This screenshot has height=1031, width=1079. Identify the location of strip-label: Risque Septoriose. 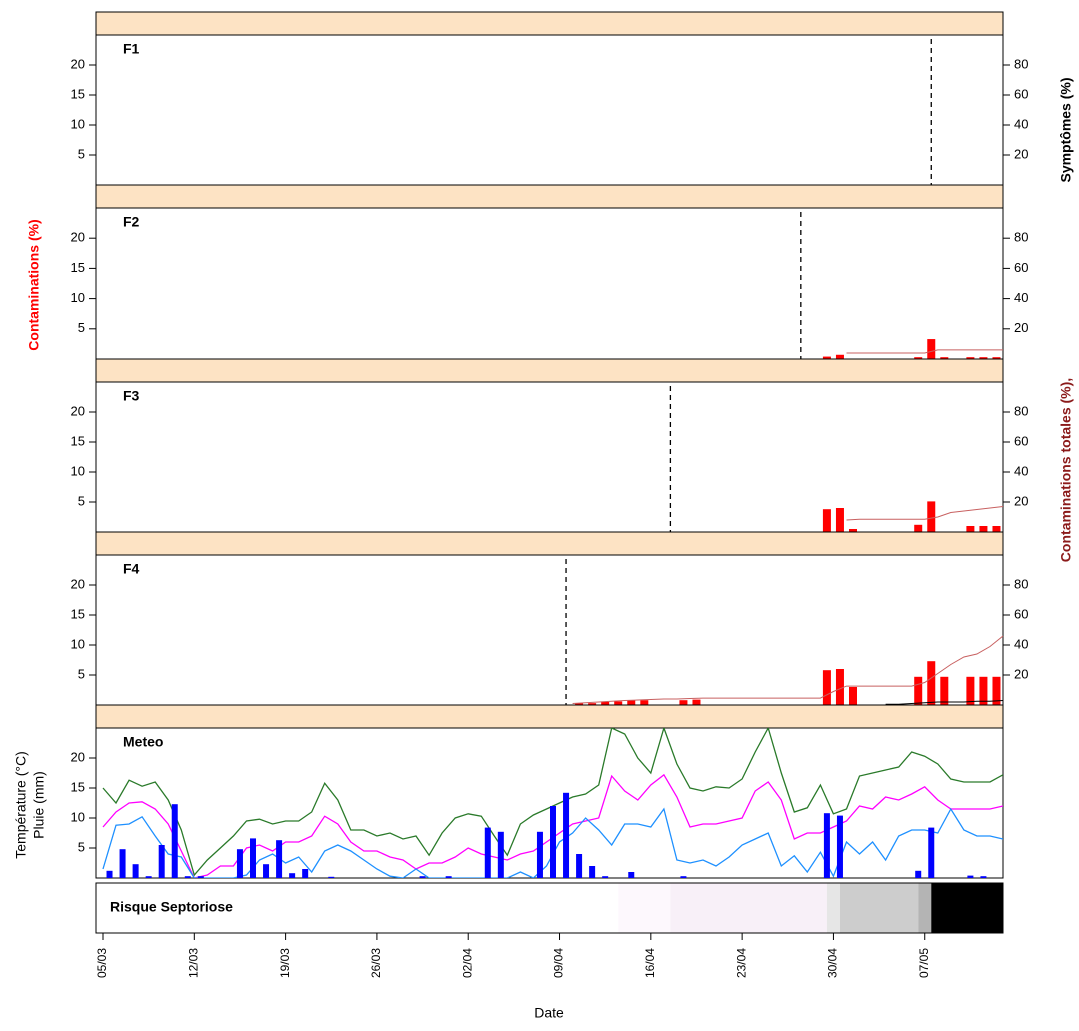
(171, 907).